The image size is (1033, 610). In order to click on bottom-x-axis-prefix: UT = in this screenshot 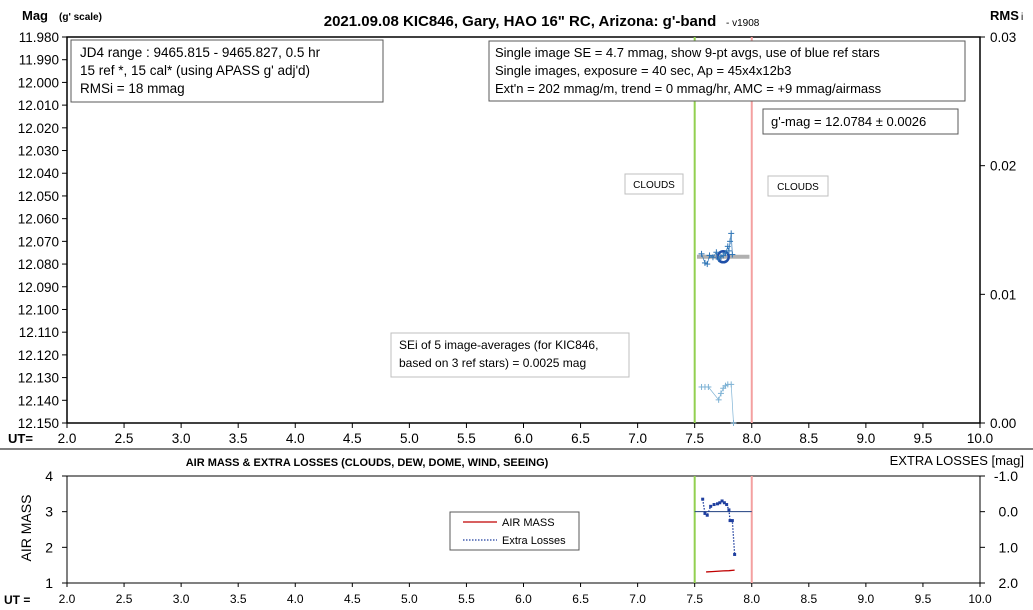, I will do `click(17, 600)`.